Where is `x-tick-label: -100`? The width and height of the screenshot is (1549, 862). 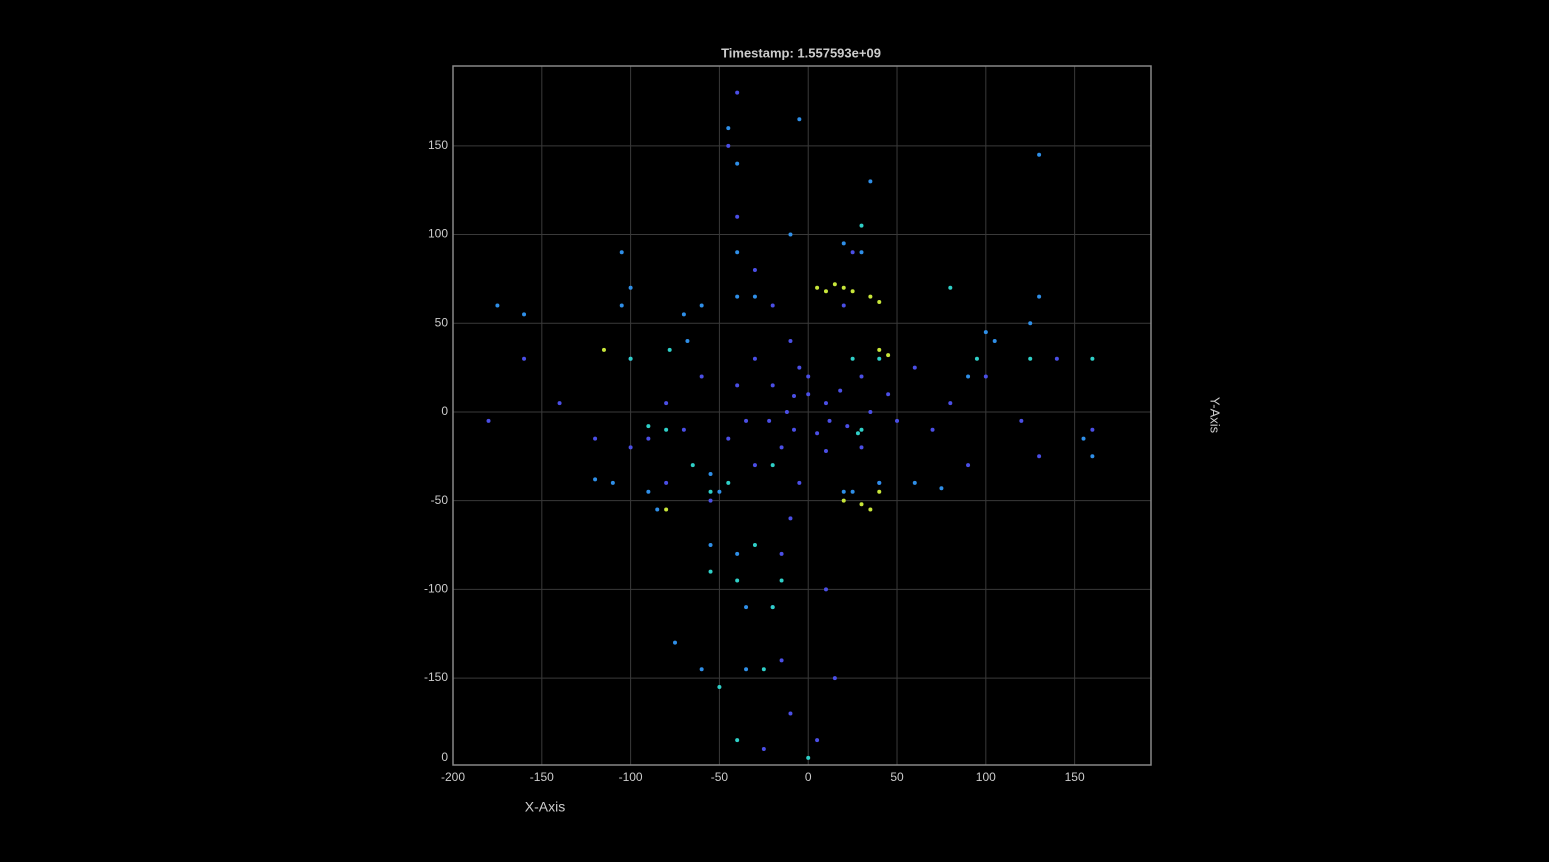
x-tick-label: -100 is located at coordinates (631, 777).